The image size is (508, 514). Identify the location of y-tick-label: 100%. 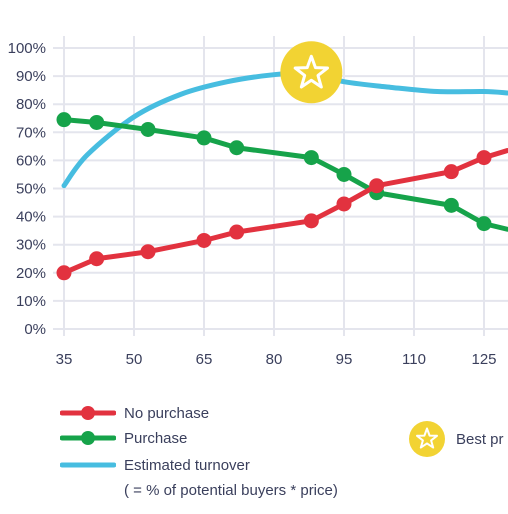
(27, 48).